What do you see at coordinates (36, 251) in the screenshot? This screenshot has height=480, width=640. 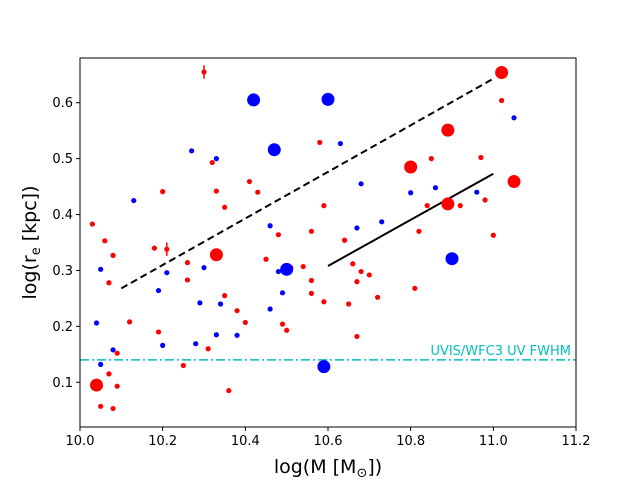 I see `y-axis-label-subscript: e` at bounding box center [36, 251].